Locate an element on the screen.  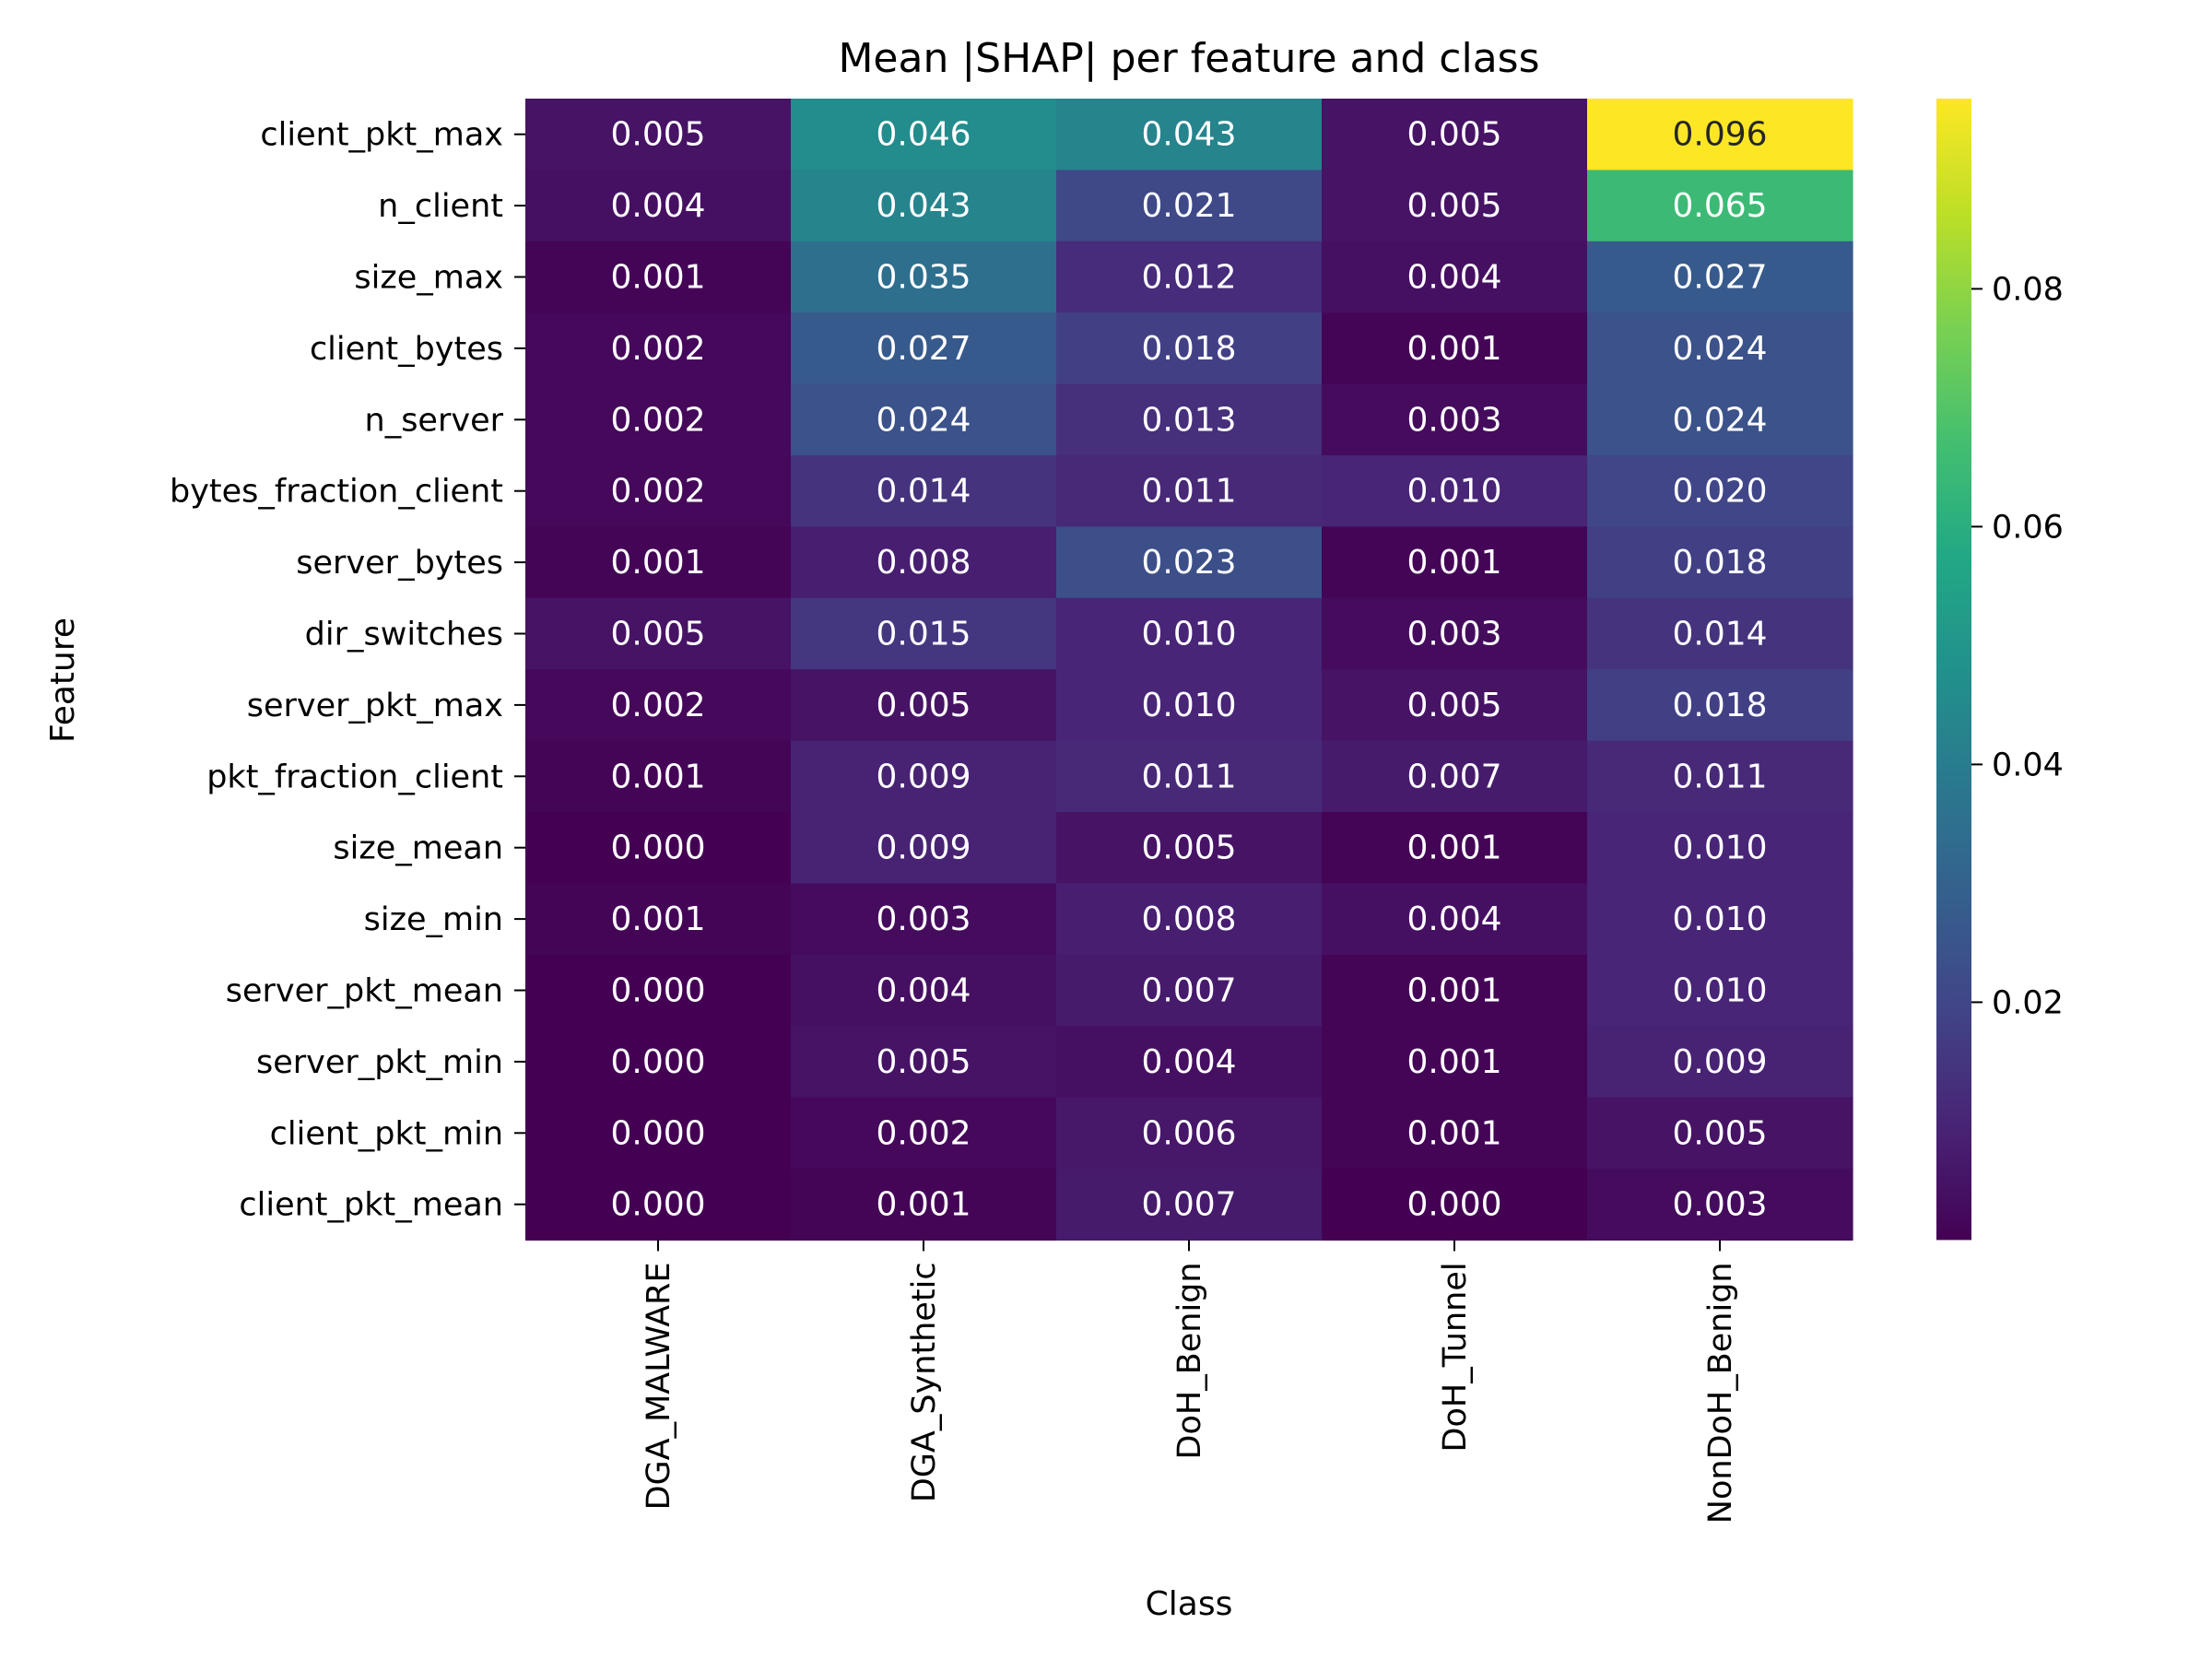
y-tick-label: client_pkt_max is located at coordinates (381, 135).